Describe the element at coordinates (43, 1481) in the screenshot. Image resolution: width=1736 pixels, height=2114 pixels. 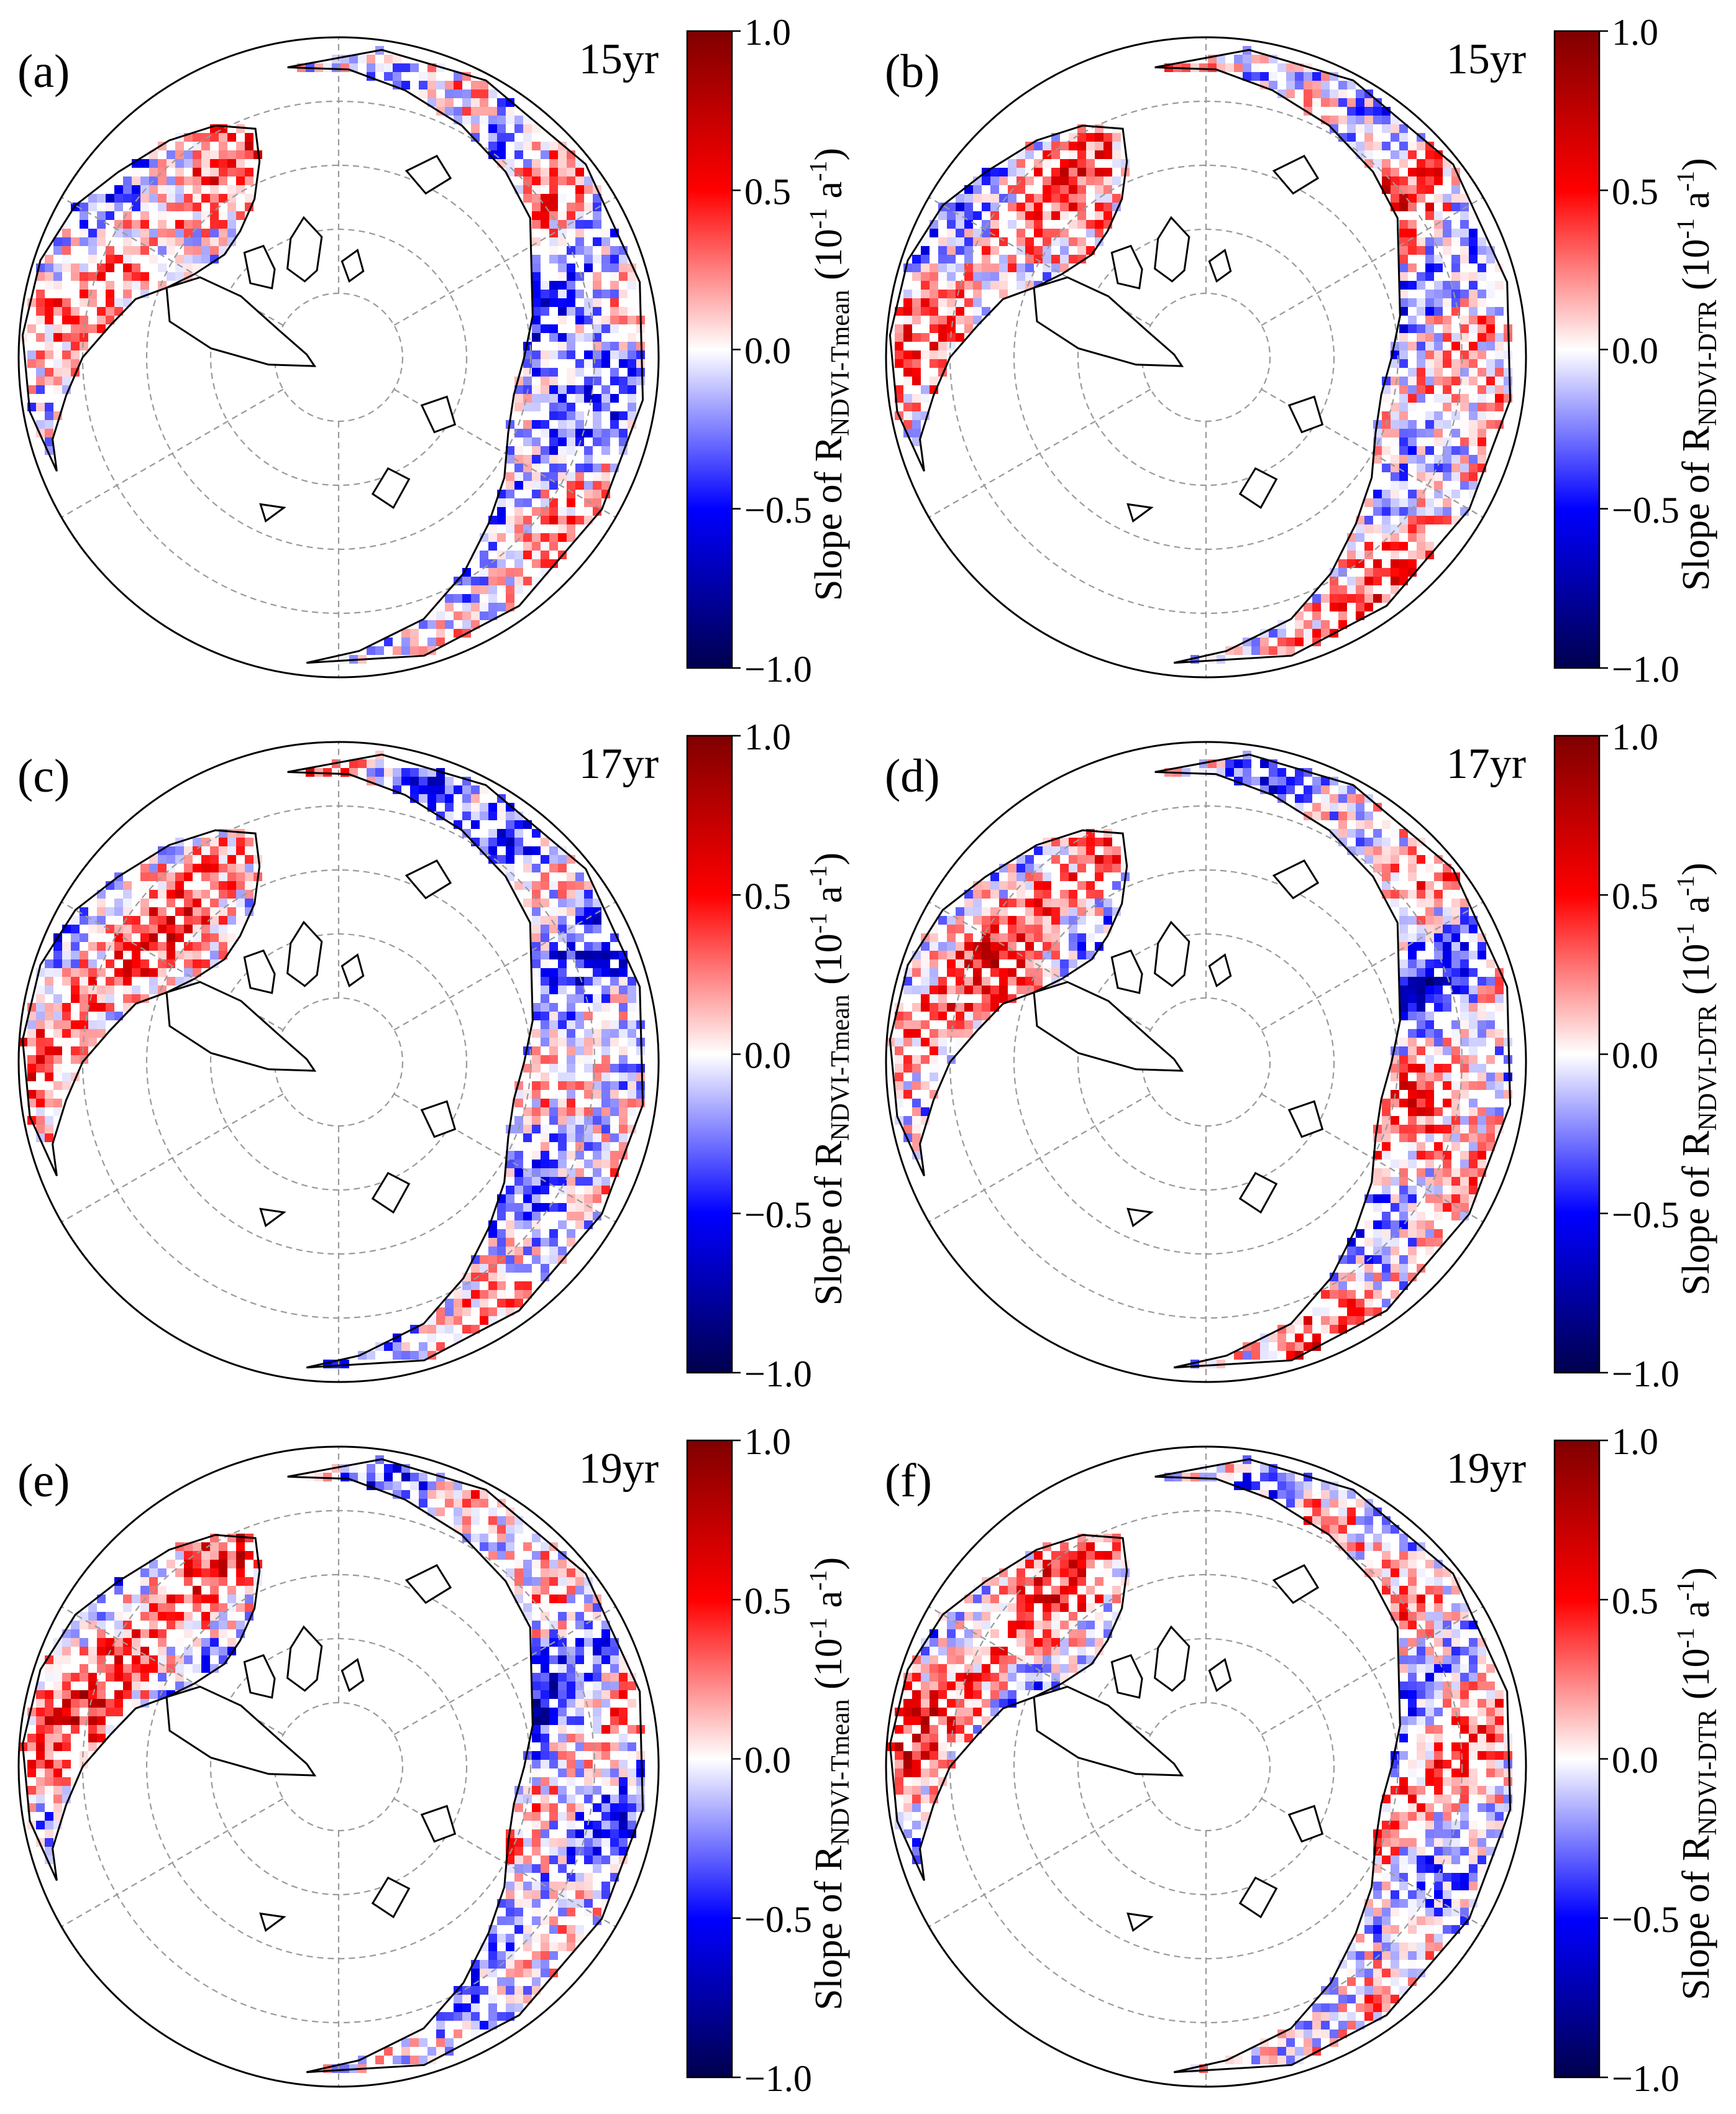
I see `panel-label: (e)` at that location.